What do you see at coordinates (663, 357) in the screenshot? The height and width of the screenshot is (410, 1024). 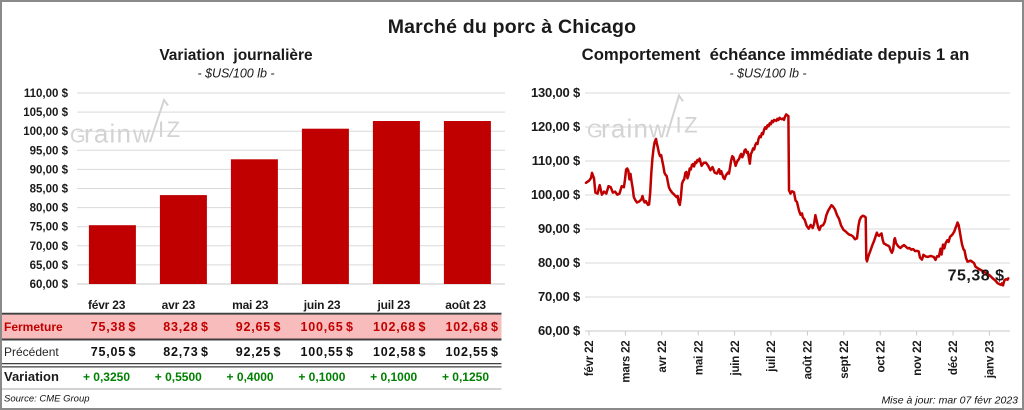 I see `svg-text: avr 22` at bounding box center [663, 357].